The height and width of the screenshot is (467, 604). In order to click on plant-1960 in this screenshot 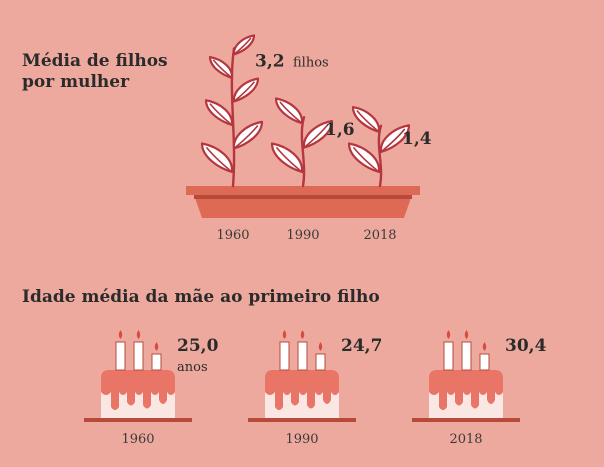, I will do `click(232, 111)`.